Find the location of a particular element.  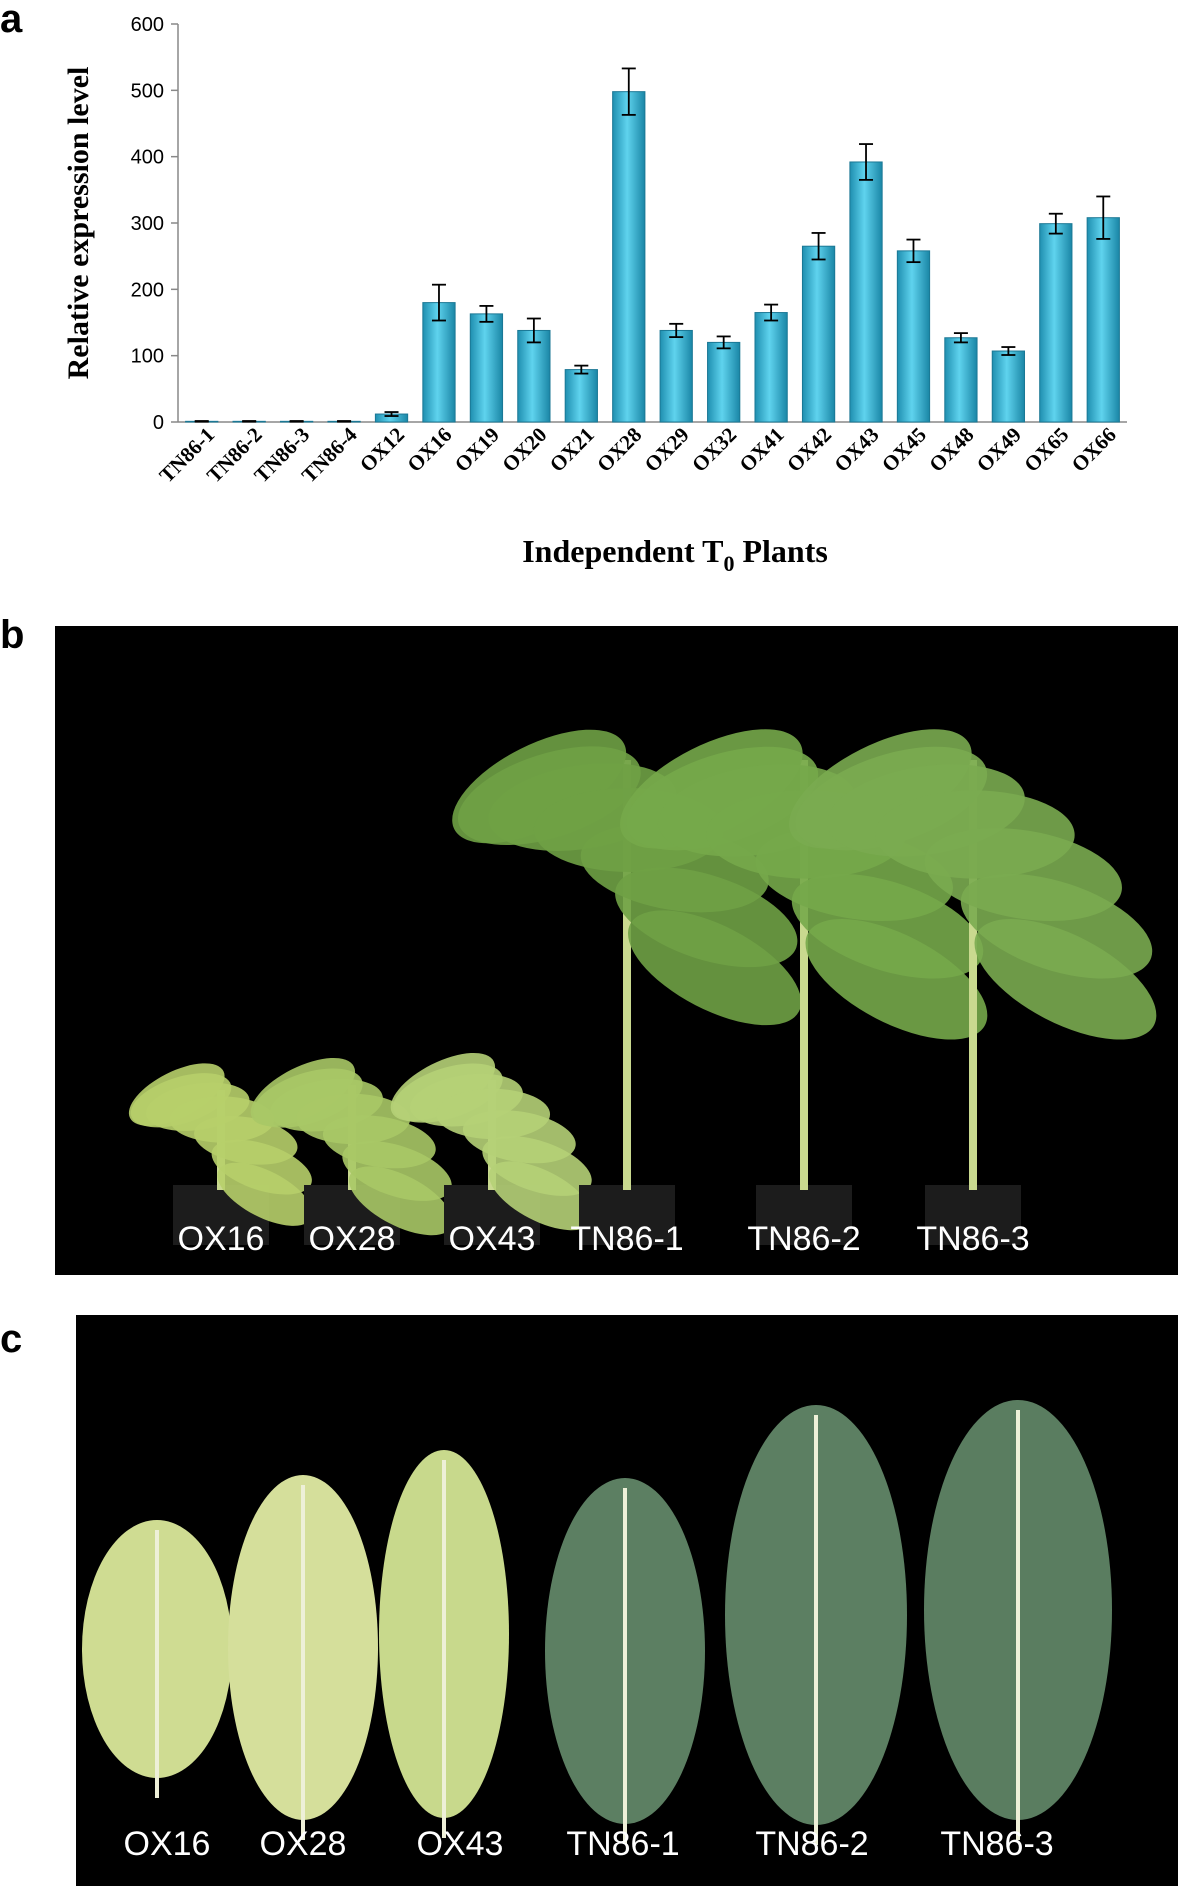

x-axis-label: Independent T0 Plants is located at coordinates (675, 554).